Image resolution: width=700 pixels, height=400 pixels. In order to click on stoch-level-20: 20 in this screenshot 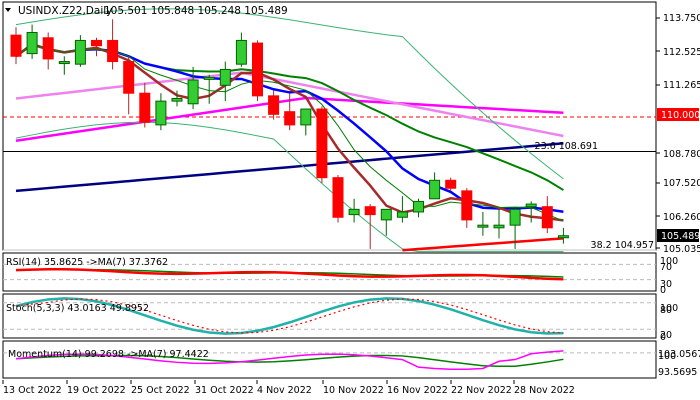, I will do `click(666, 335)`.